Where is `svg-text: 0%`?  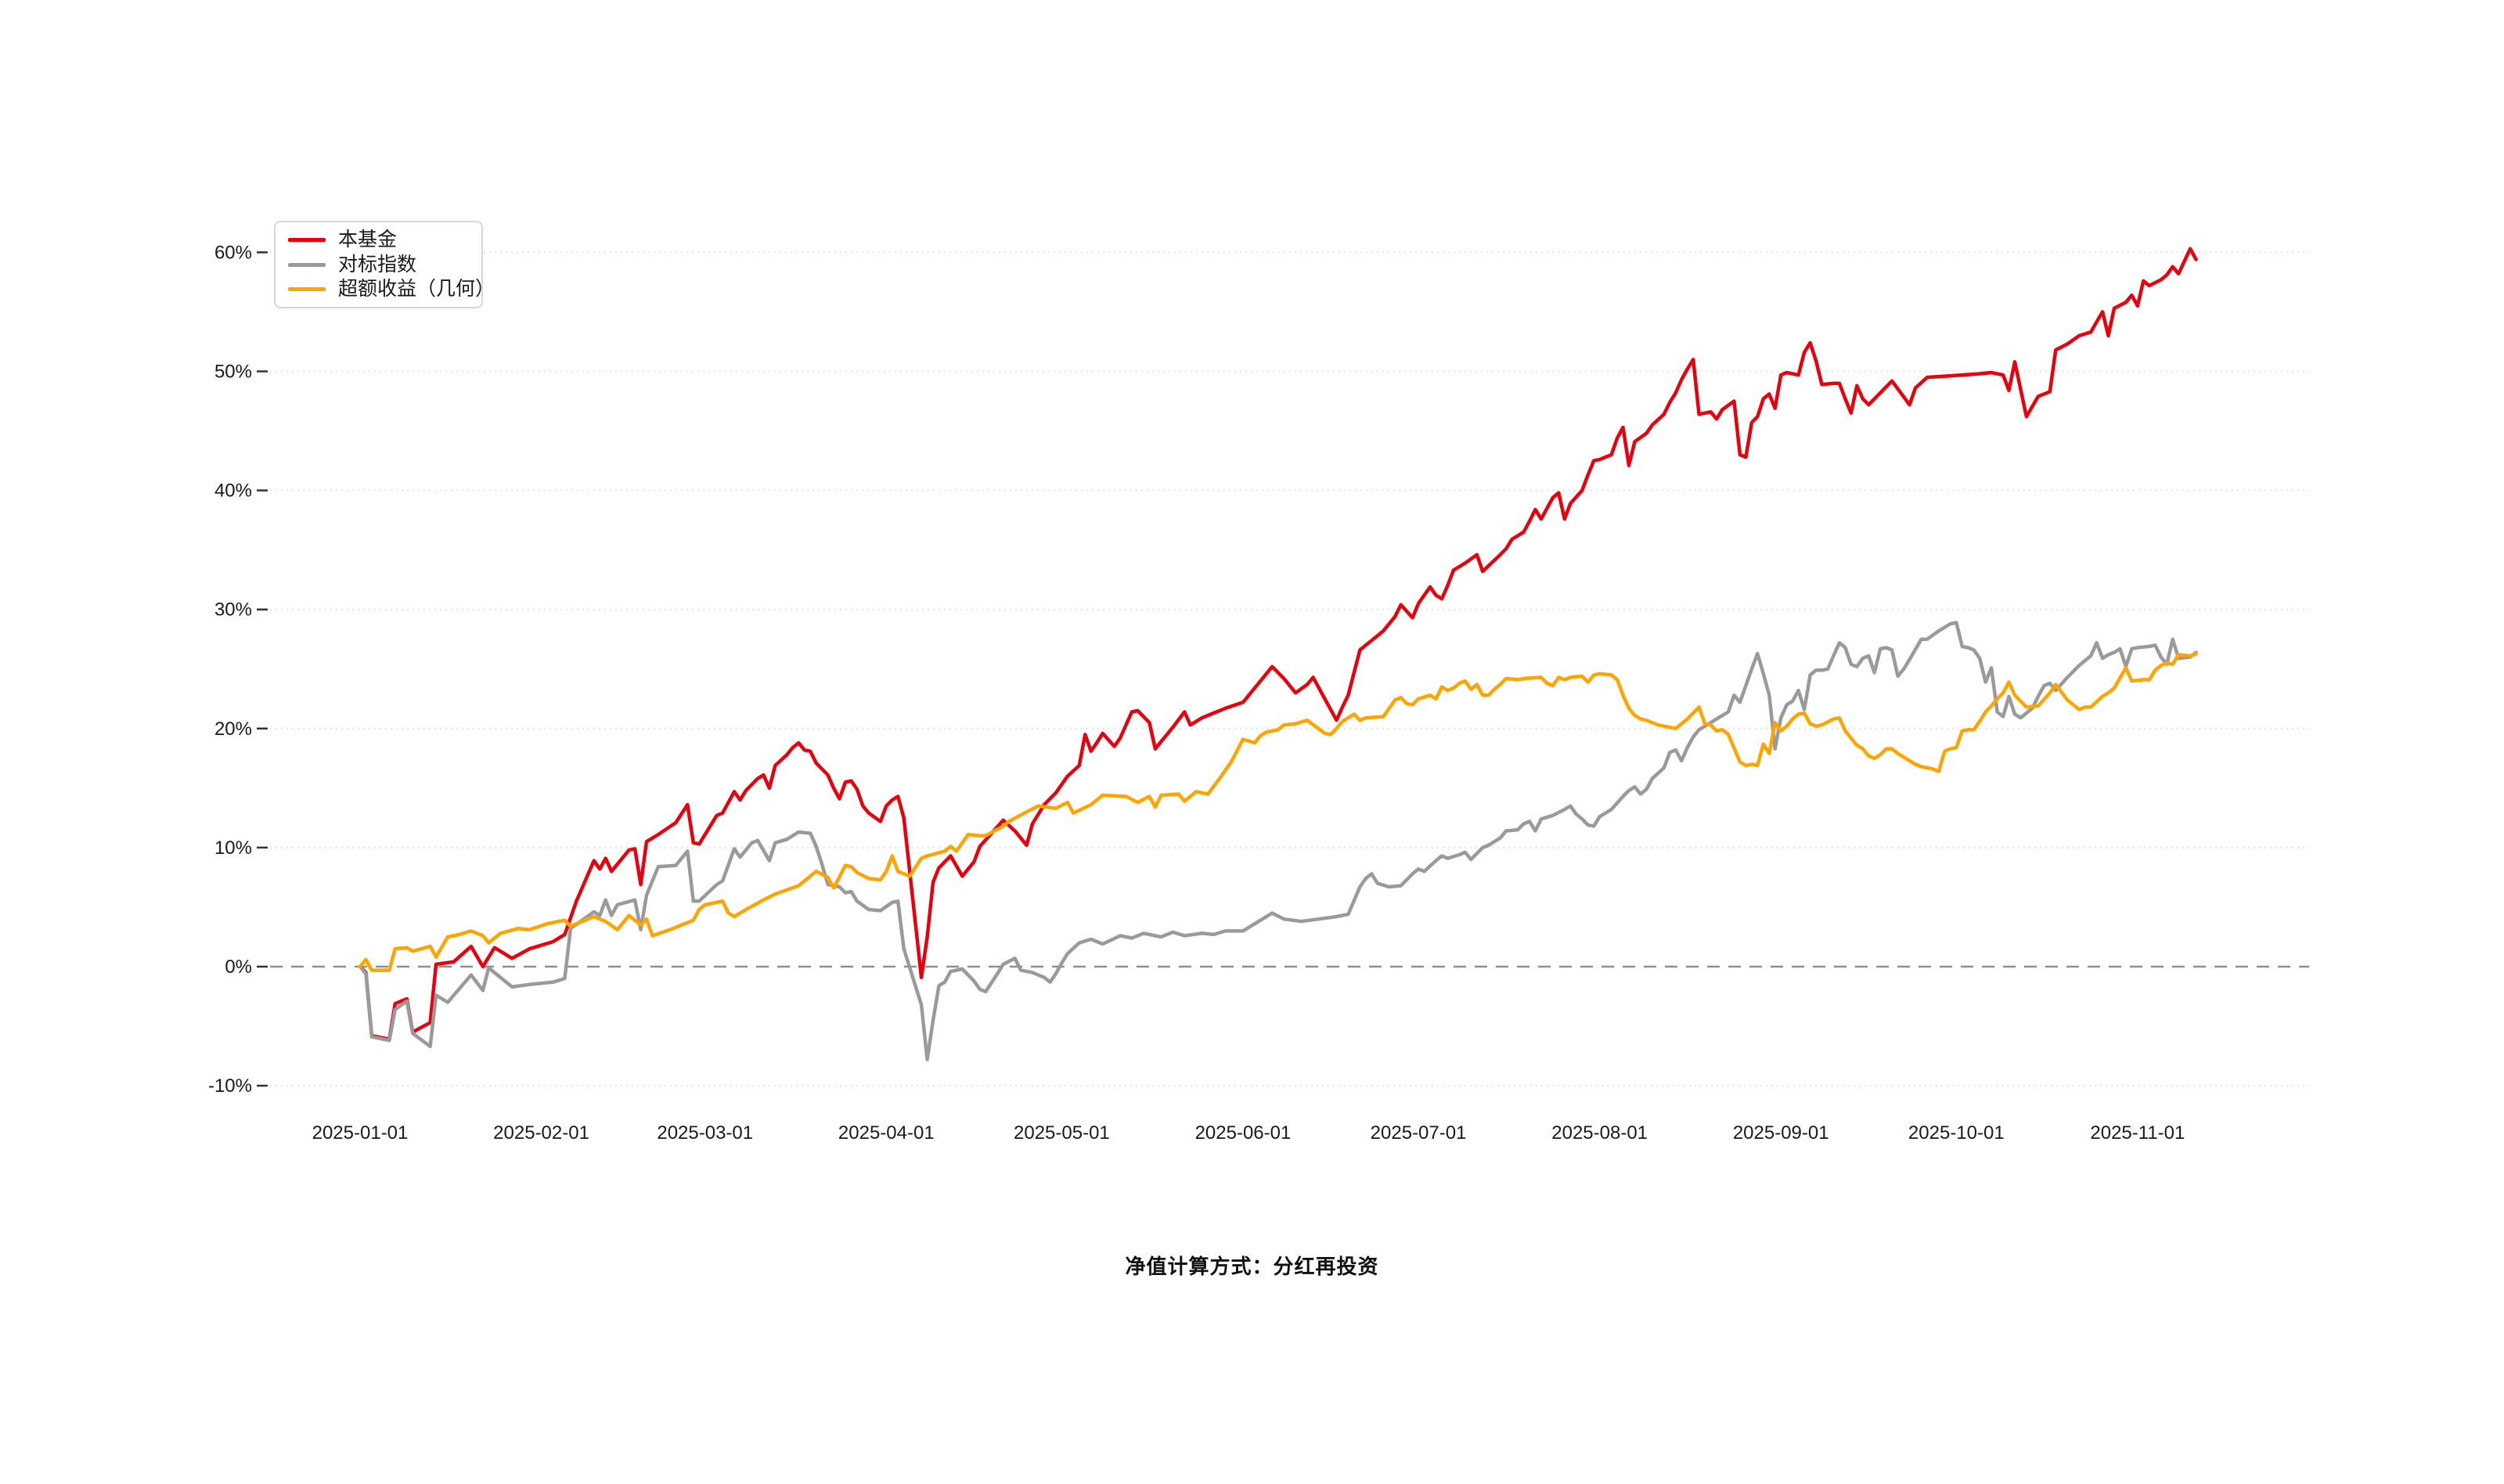
svg-text: 0% is located at coordinates (238, 967).